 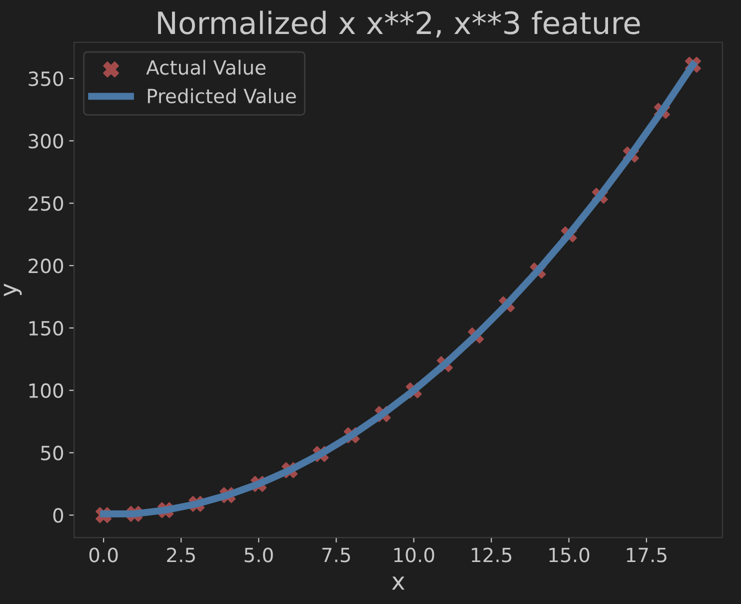 I want to click on x-tick-label: 10.0, so click(x=414, y=555).